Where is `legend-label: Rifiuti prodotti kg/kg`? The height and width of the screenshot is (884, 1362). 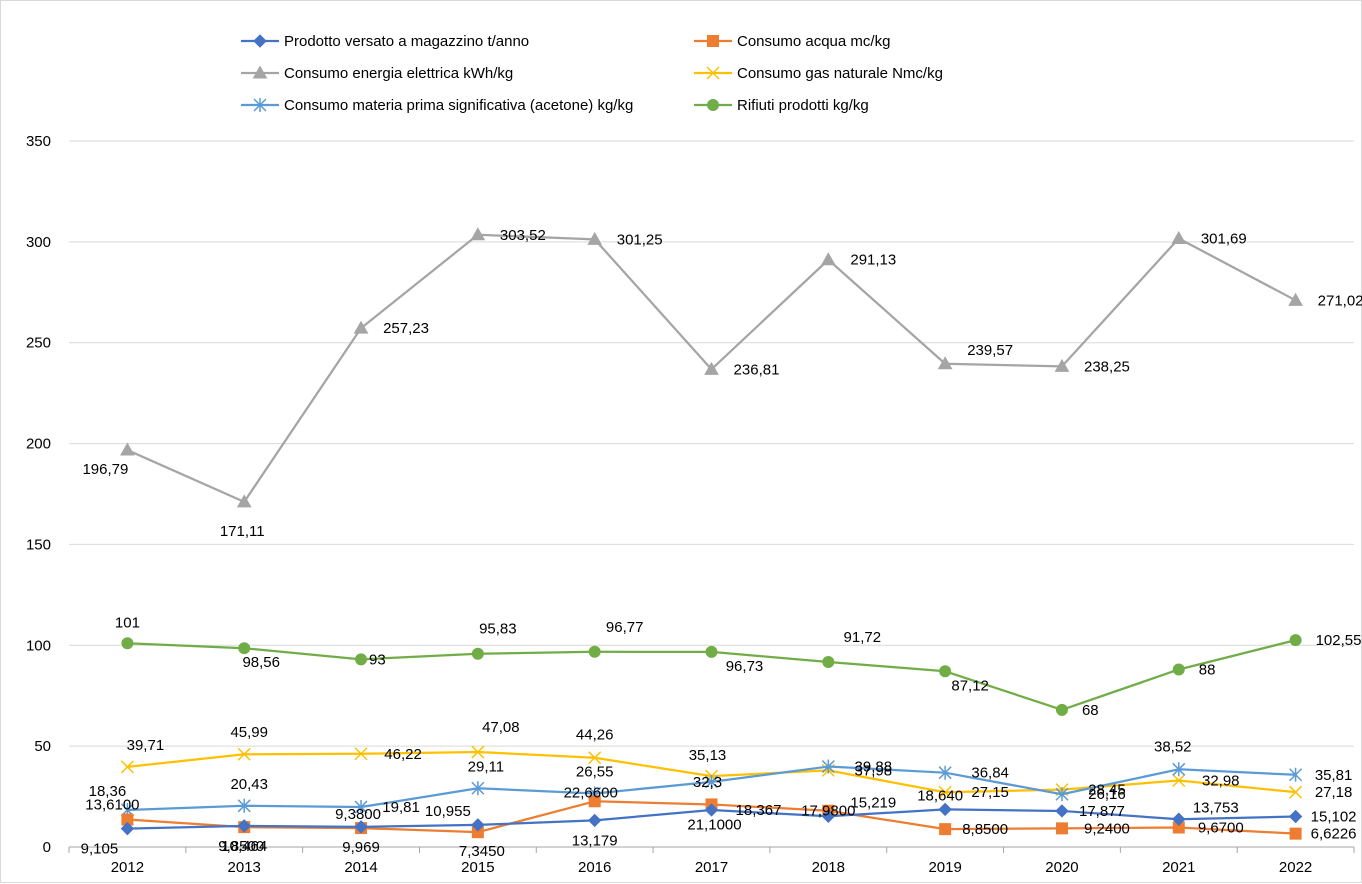 legend-label: Rifiuti prodotti kg/kg is located at coordinates (803, 105).